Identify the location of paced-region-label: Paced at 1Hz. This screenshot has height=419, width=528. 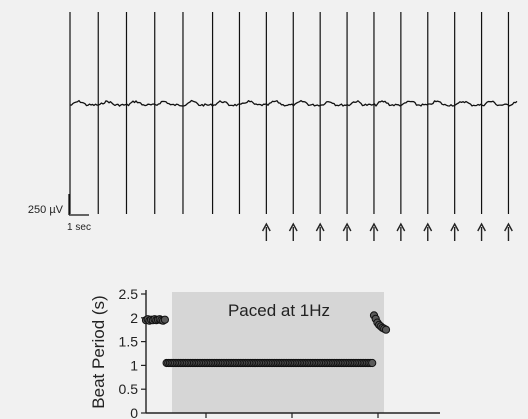
(279, 310).